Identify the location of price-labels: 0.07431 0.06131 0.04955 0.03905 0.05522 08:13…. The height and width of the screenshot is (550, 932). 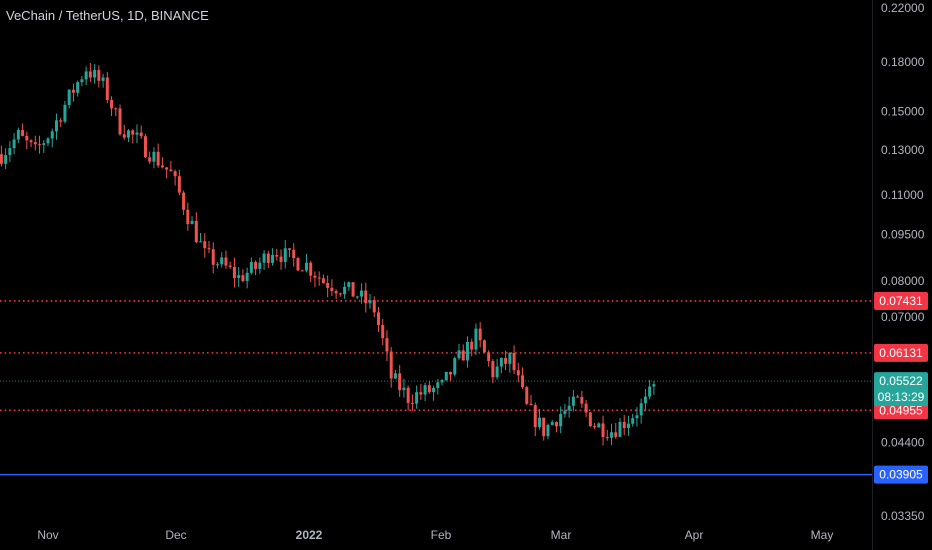
(901, 387).